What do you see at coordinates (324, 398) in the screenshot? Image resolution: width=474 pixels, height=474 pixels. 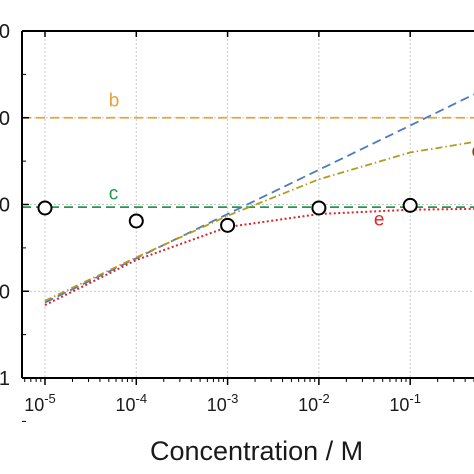 I see `x-tick-label-exponent: -2` at bounding box center [324, 398].